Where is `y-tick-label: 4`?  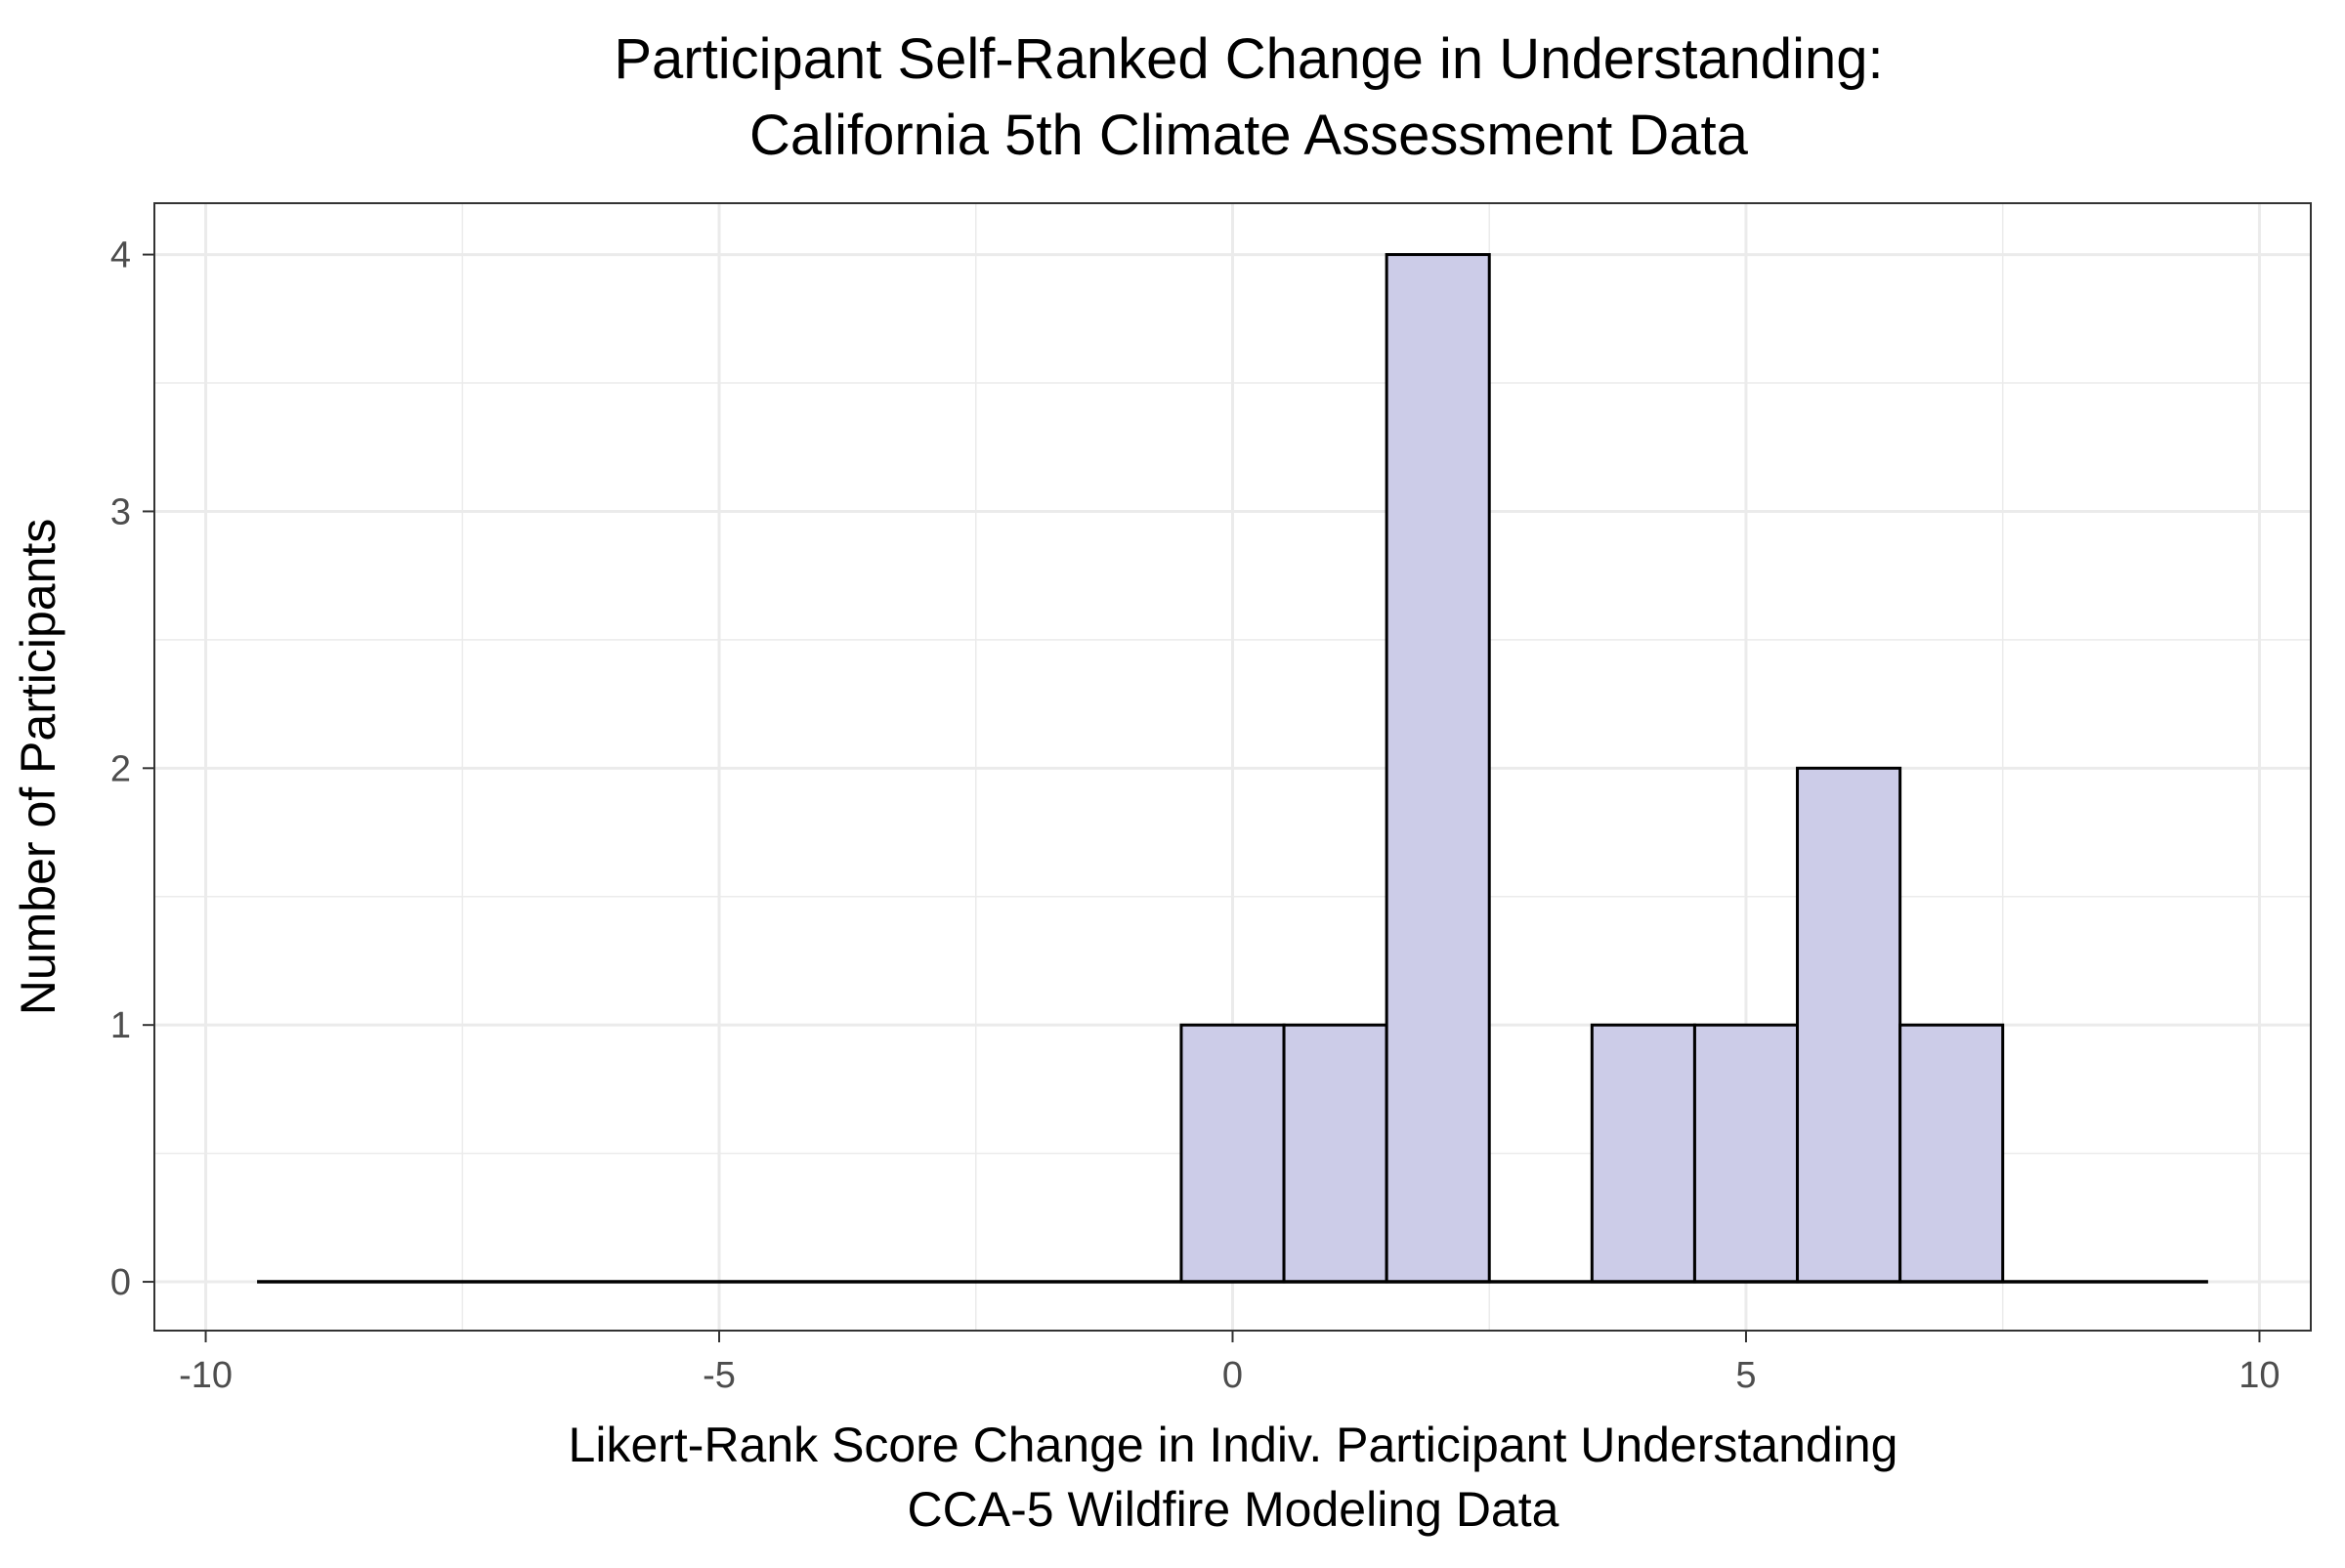
y-tick-label: 4 is located at coordinates (120, 255).